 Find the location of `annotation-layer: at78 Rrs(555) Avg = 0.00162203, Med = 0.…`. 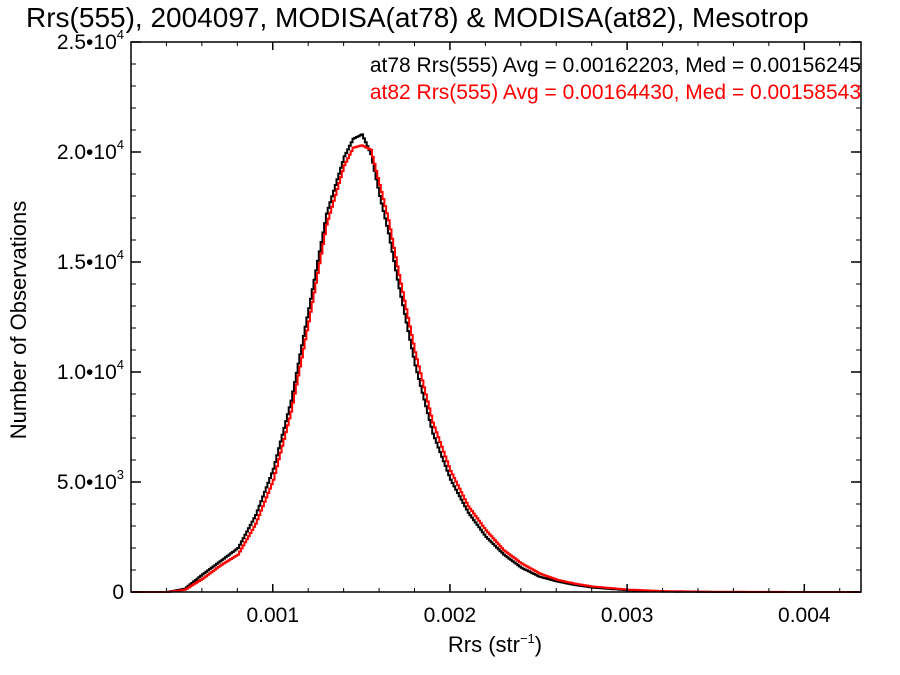

annotation-layer: at78 Rrs(555) Avg = 0.00162203, Med = 0.… is located at coordinates (615, 79).